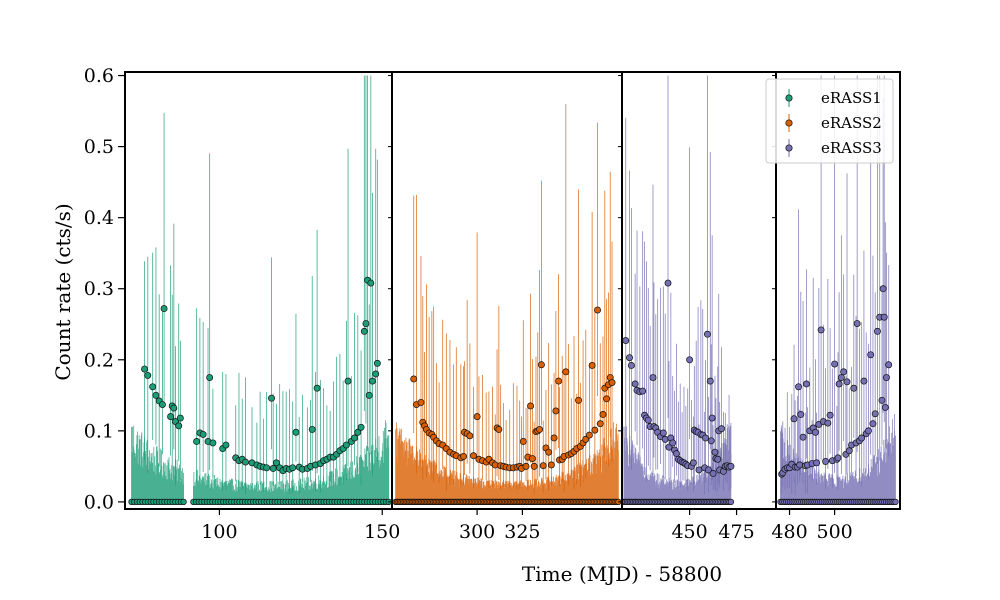 This screenshot has height=600, width=1000. I want to click on legend-box, so click(829, 121).